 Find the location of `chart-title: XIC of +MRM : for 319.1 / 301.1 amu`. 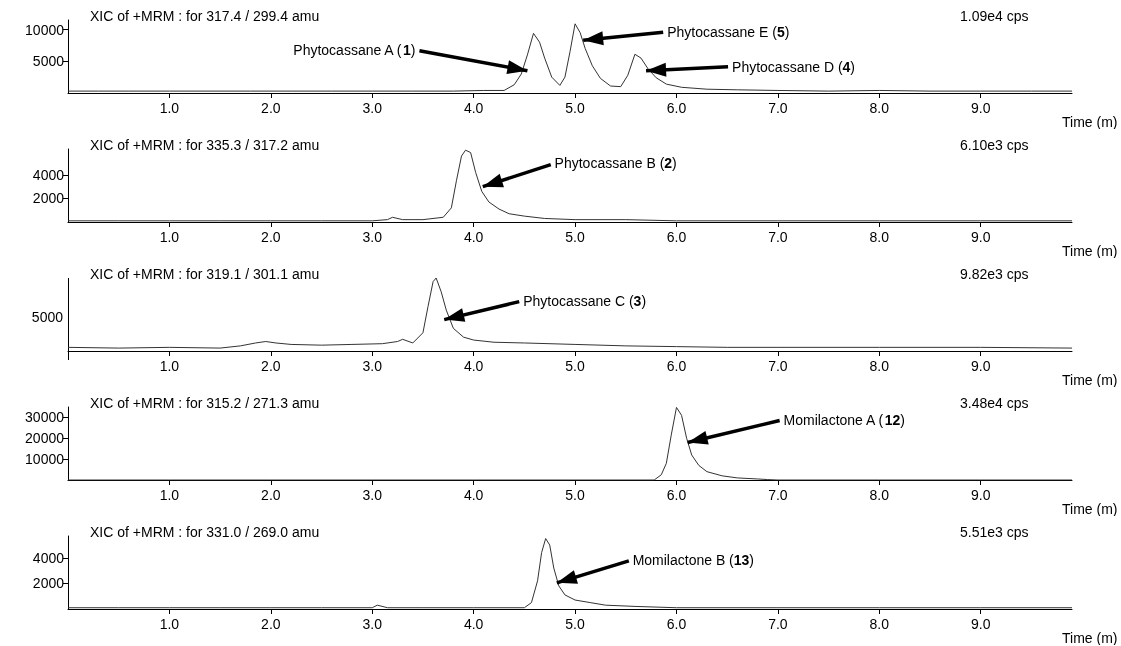

chart-title: XIC of +MRM : for 319.1 / 301.1 amu is located at coordinates (205, 274).